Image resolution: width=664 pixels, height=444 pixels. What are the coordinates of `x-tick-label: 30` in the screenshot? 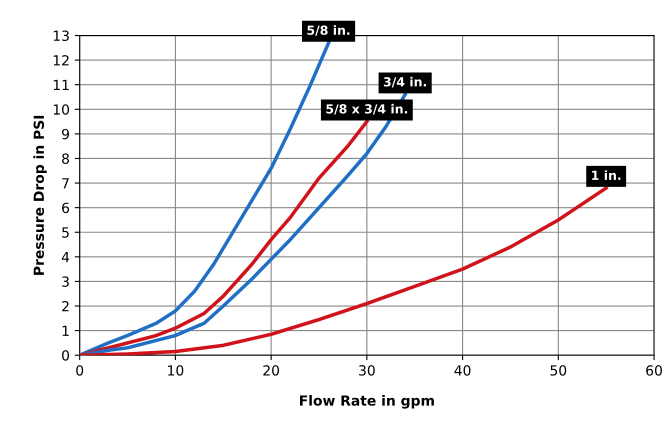 It's located at (367, 370).